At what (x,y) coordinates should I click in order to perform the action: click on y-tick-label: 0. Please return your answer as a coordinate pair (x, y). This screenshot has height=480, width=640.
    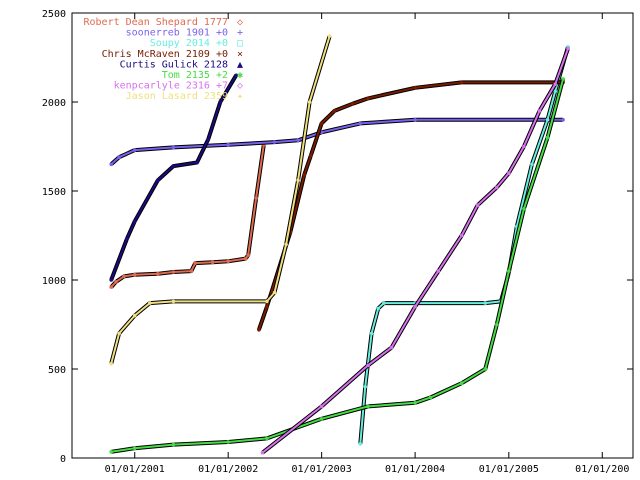
    Looking at the image, I should click on (63, 459).